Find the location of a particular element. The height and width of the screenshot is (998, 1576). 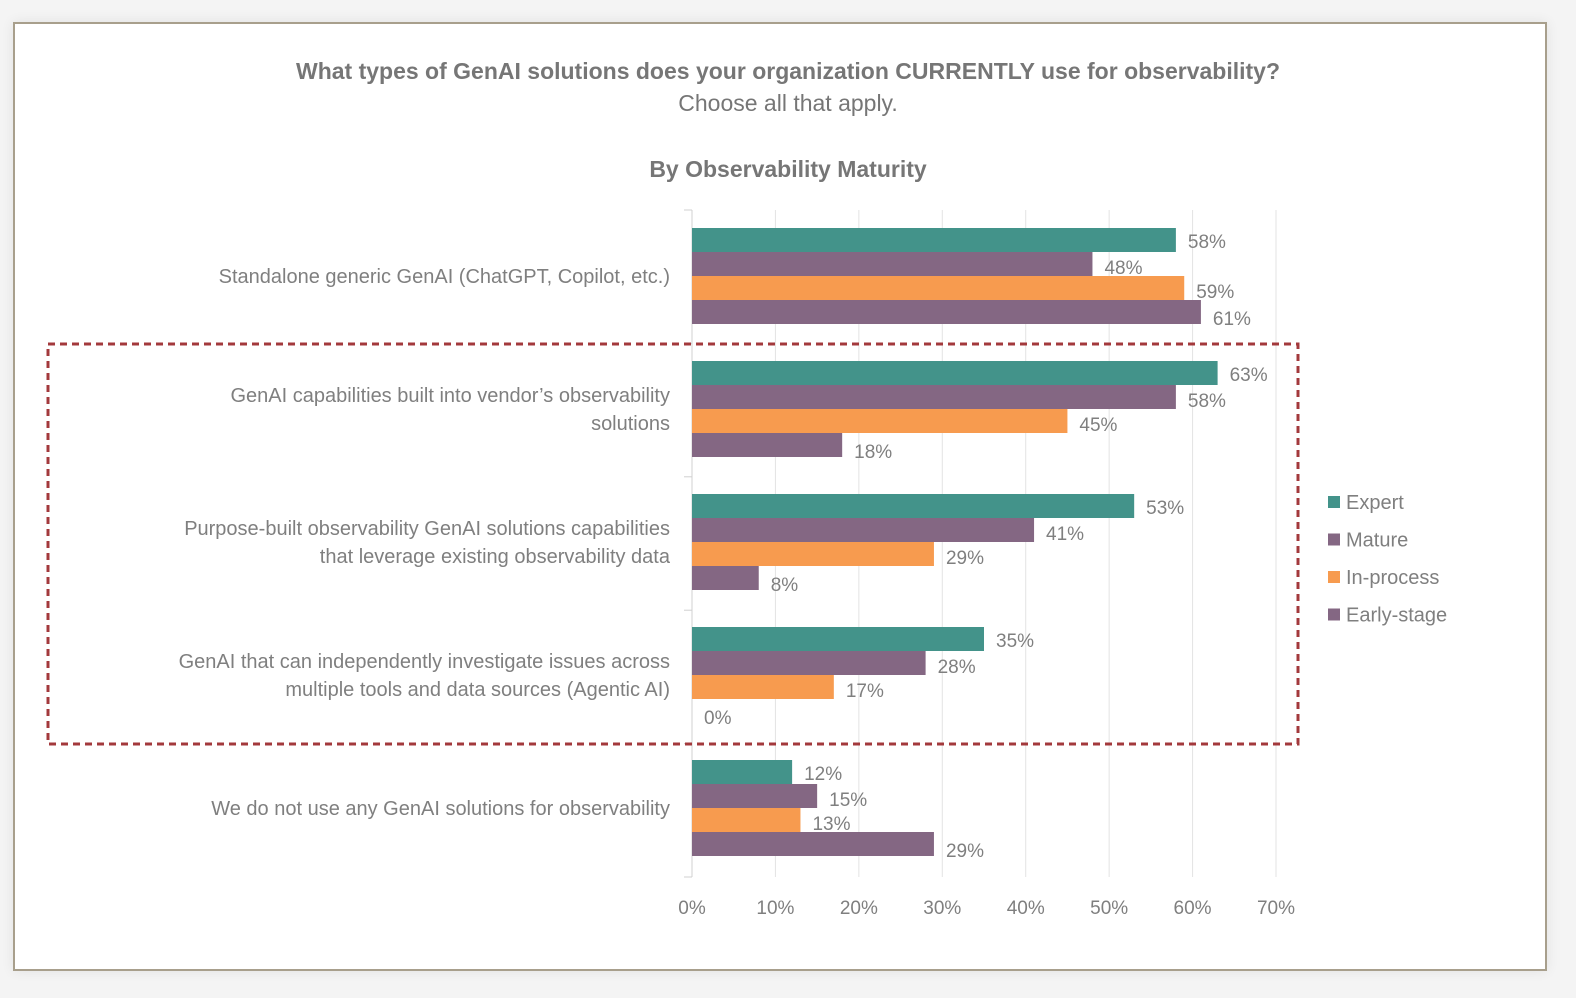

legend-swatch-early-stage is located at coordinates (1334, 614).